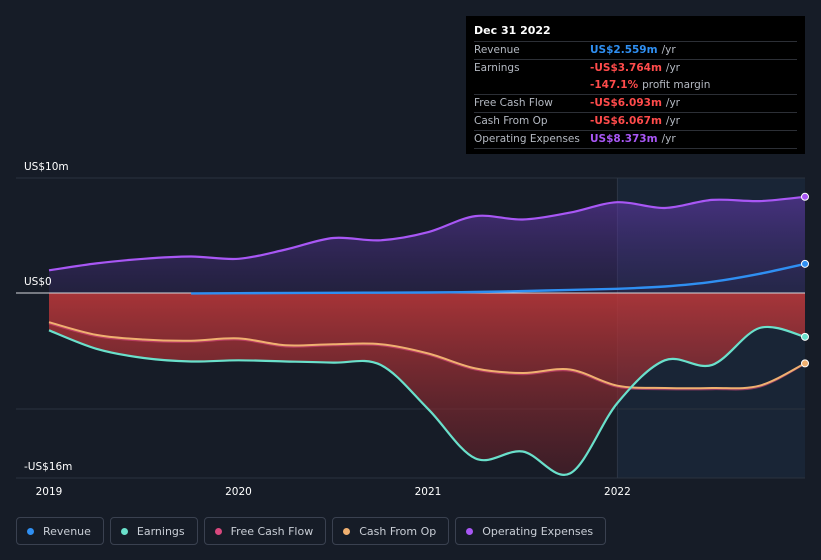 The image size is (821, 560). Describe the element at coordinates (532, 85) in the screenshot. I see `tooltip-label` at that location.